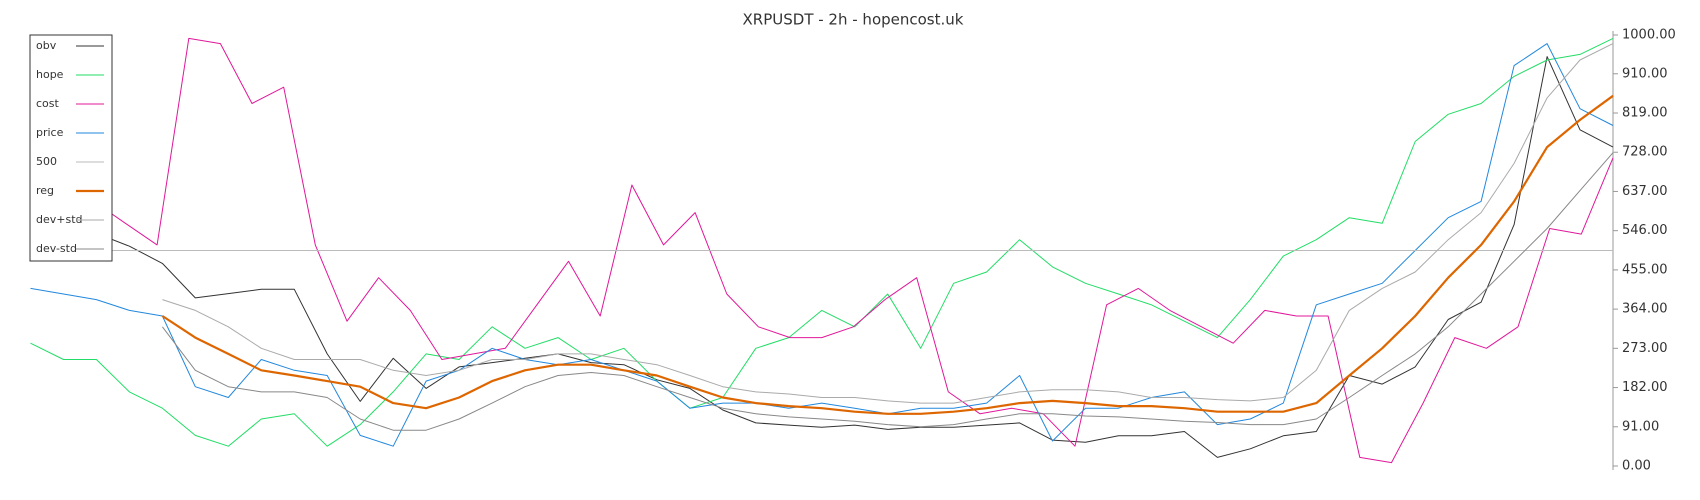 Image resolution: width=1700 pixels, height=500 pixels. Describe the element at coordinates (46, 161) in the screenshot. I see `legend-label: 500` at that location.